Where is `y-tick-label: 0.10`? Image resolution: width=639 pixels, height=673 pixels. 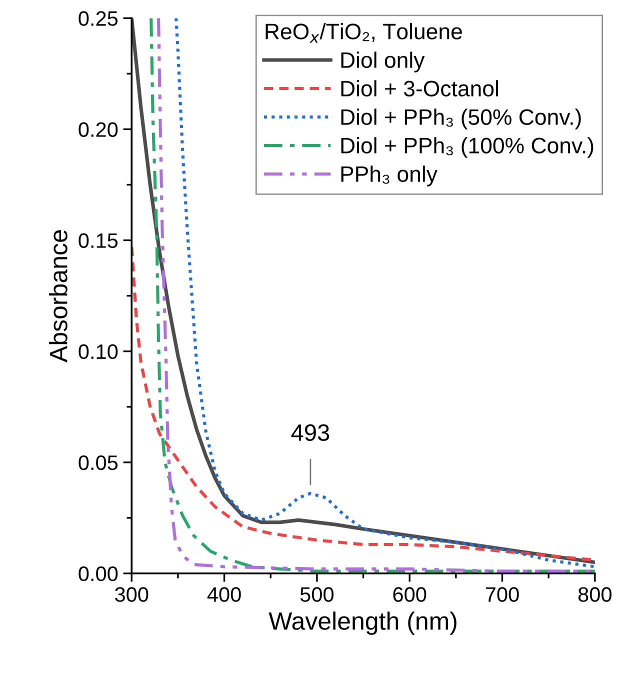
y-tick-label: 0.10 is located at coordinates (98, 352).